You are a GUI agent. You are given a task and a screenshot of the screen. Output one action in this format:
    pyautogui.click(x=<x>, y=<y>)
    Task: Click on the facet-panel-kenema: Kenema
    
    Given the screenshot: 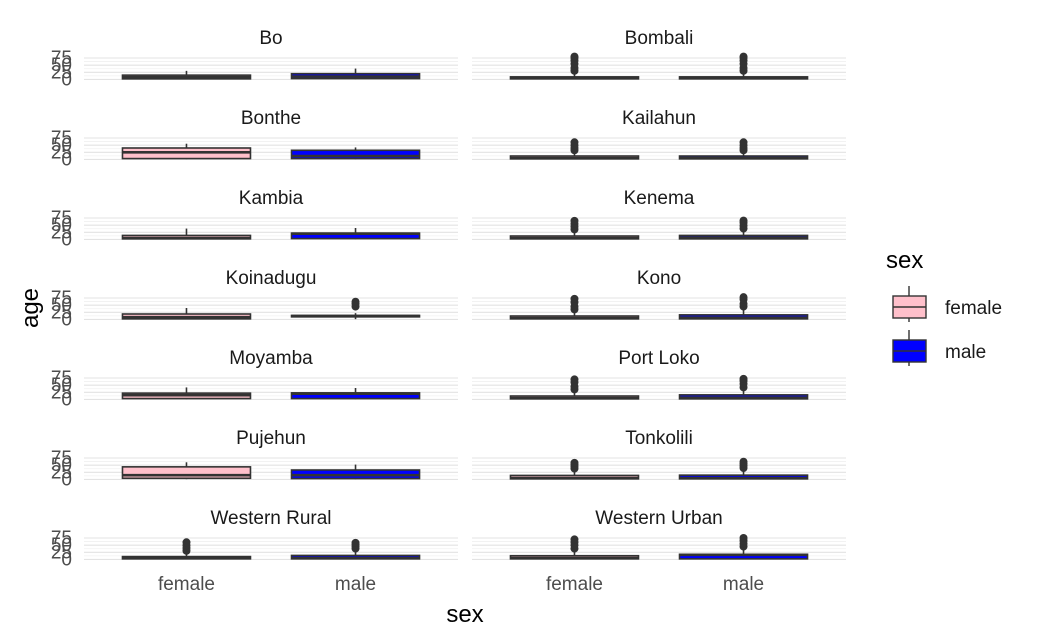 What is the action you would take?
    pyautogui.click(x=659, y=214)
    